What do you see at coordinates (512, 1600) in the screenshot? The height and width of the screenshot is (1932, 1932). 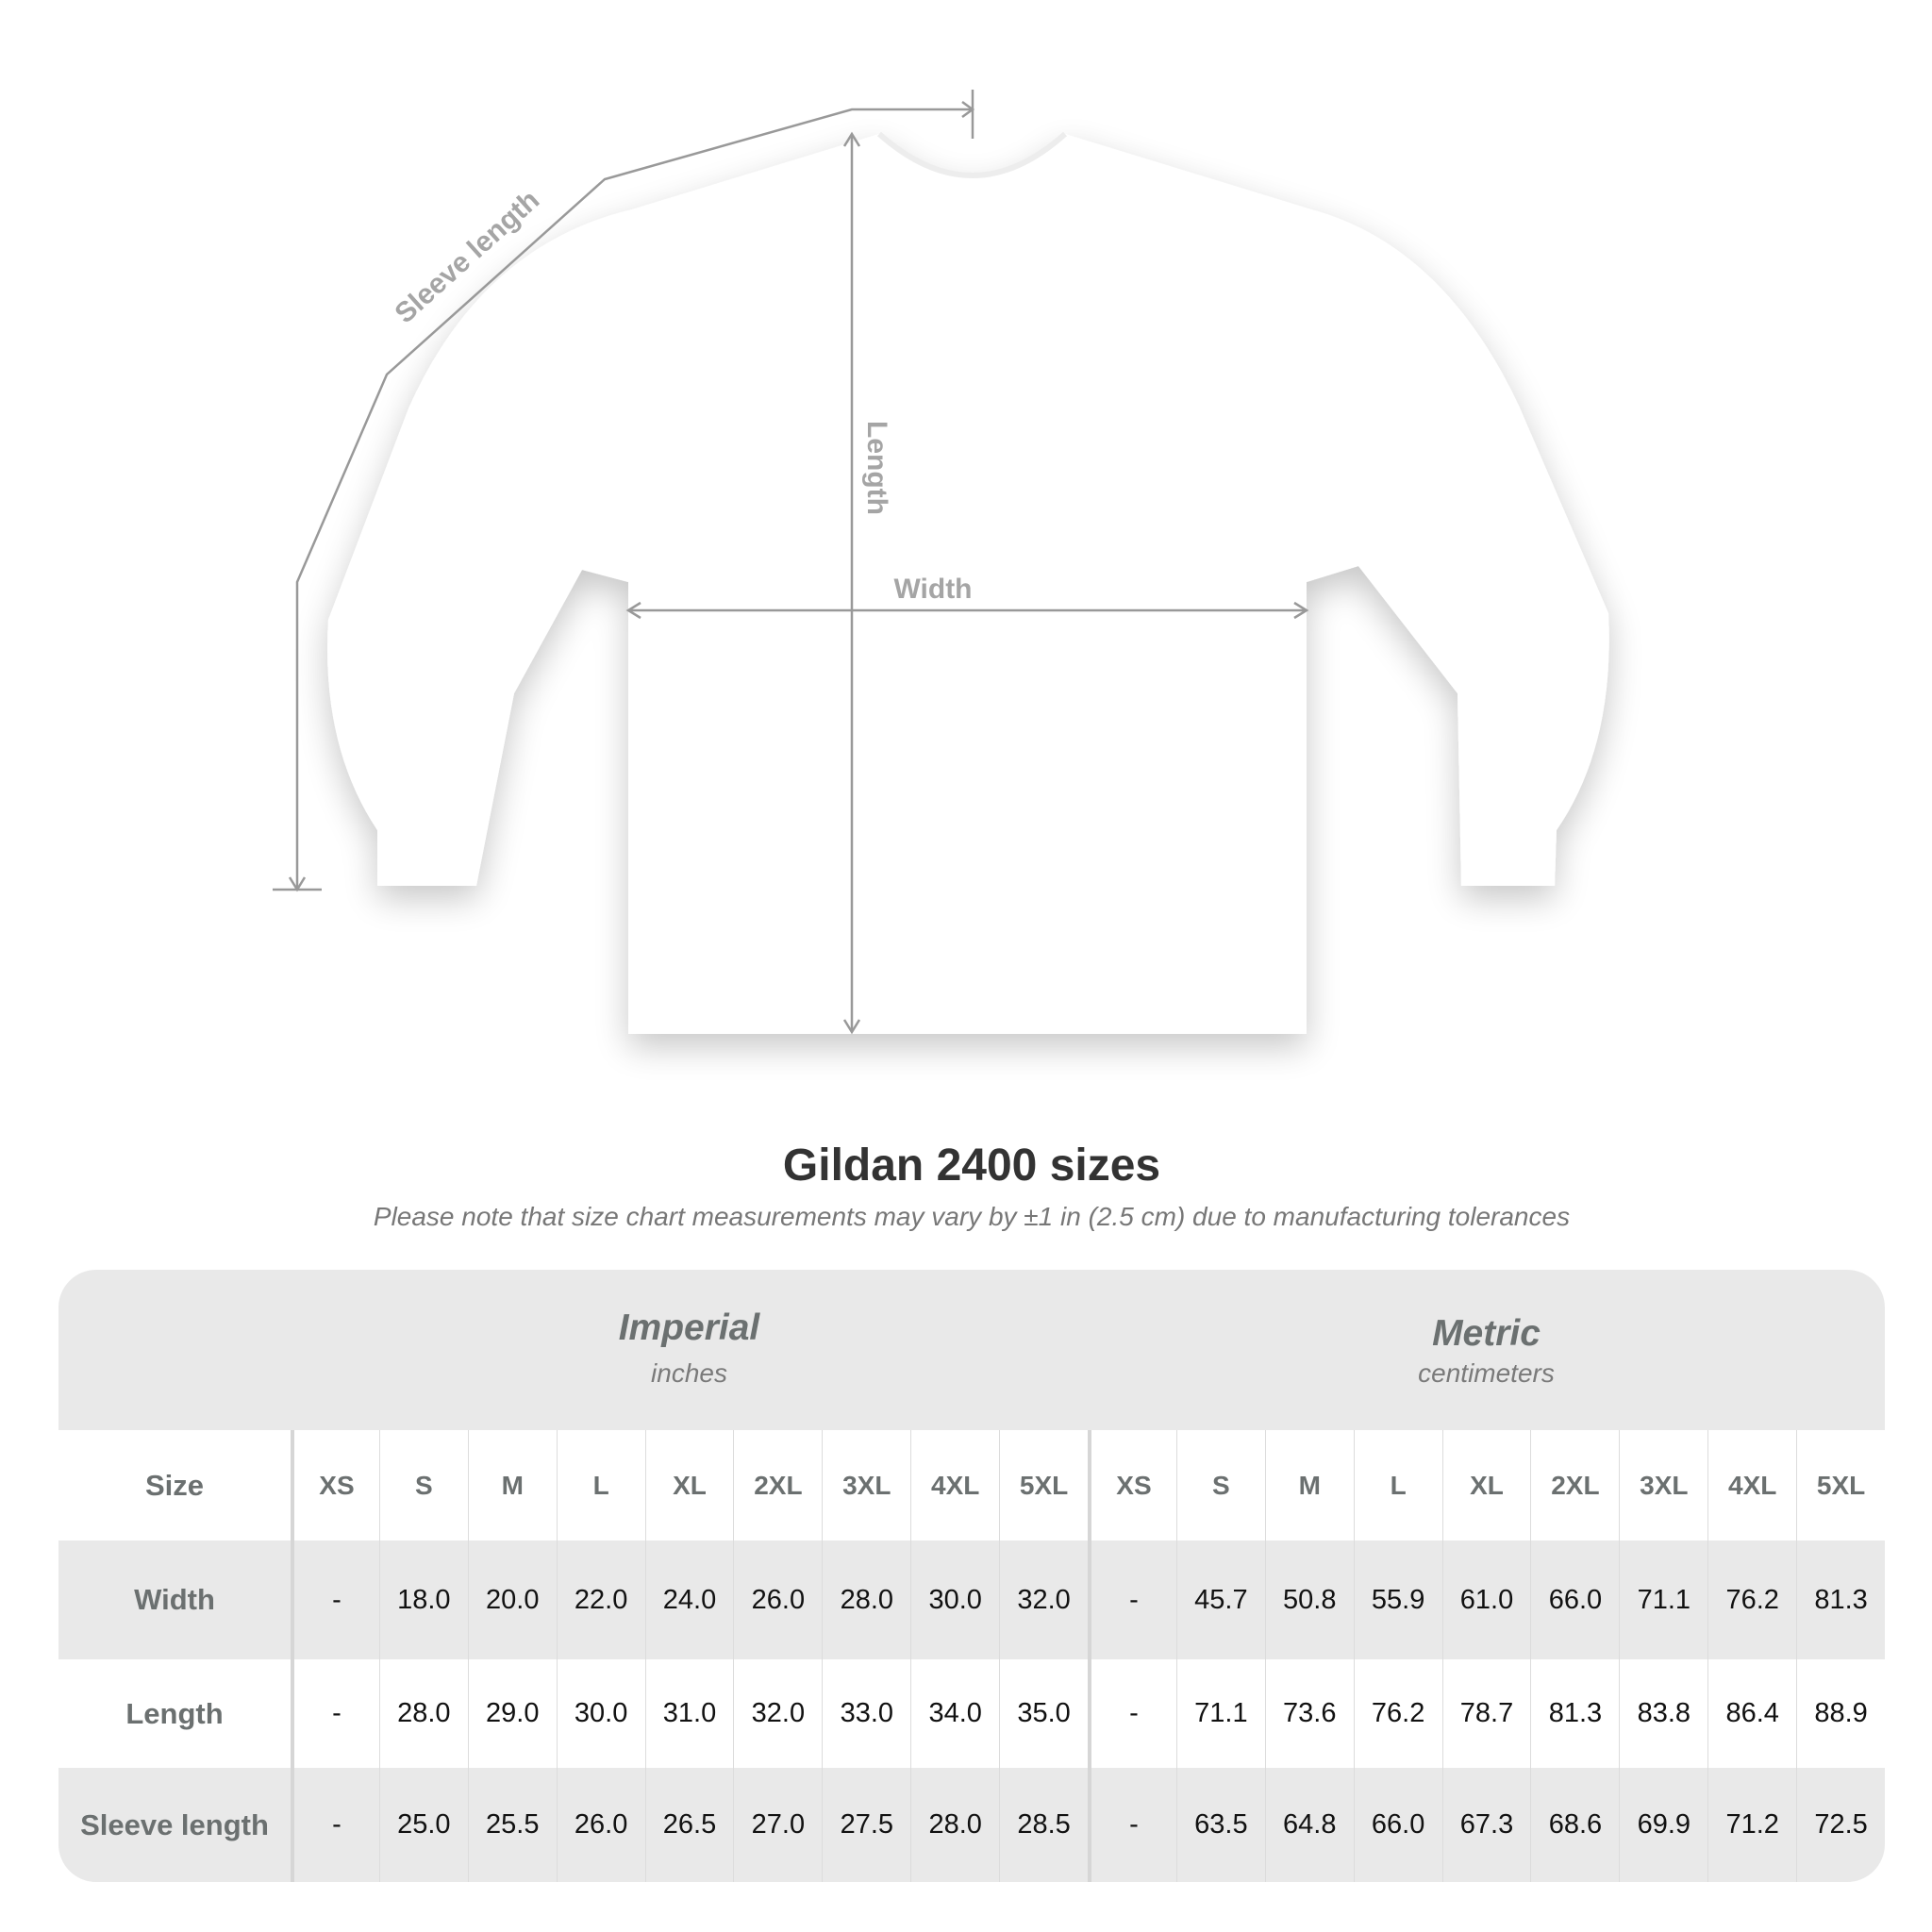 I see `table-cell: 20.0` at bounding box center [512, 1600].